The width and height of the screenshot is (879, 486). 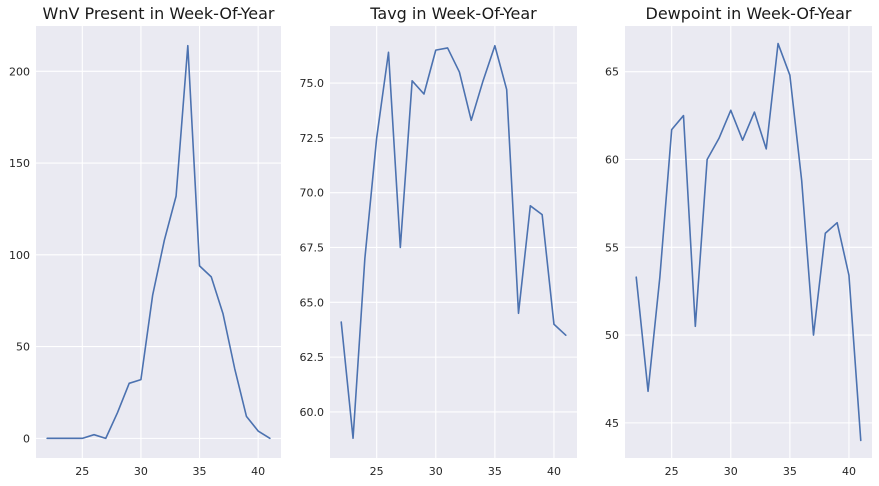 I want to click on y-tick-label: 200, so click(x=19, y=71).